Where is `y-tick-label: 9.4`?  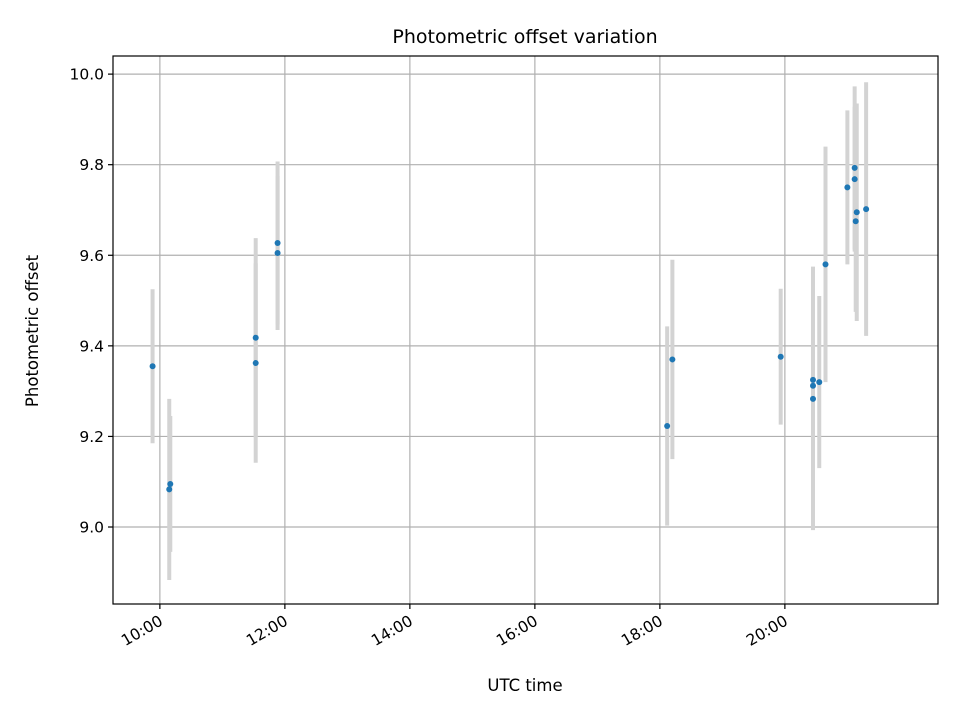 y-tick-label: 9.4 is located at coordinates (91, 346).